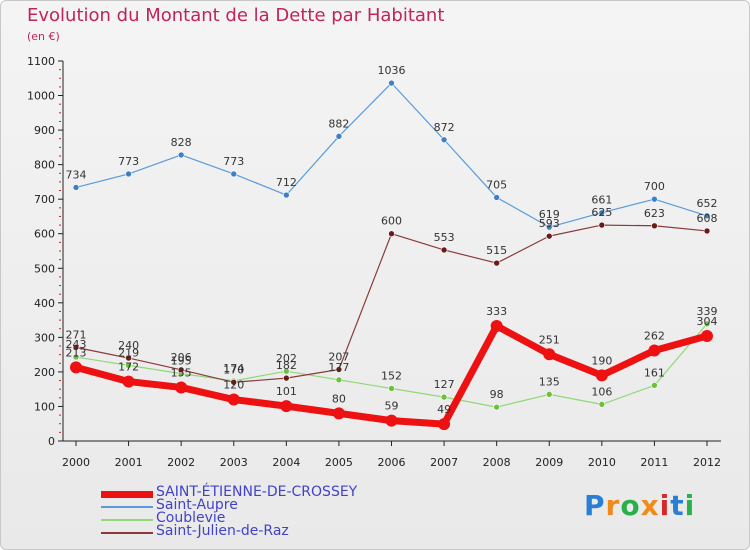 The image size is (750, 550). What do you see at coordinates (44, 303) in the screenshot?
I see `y-tick-label: 400` at bounding box center [44, 303].